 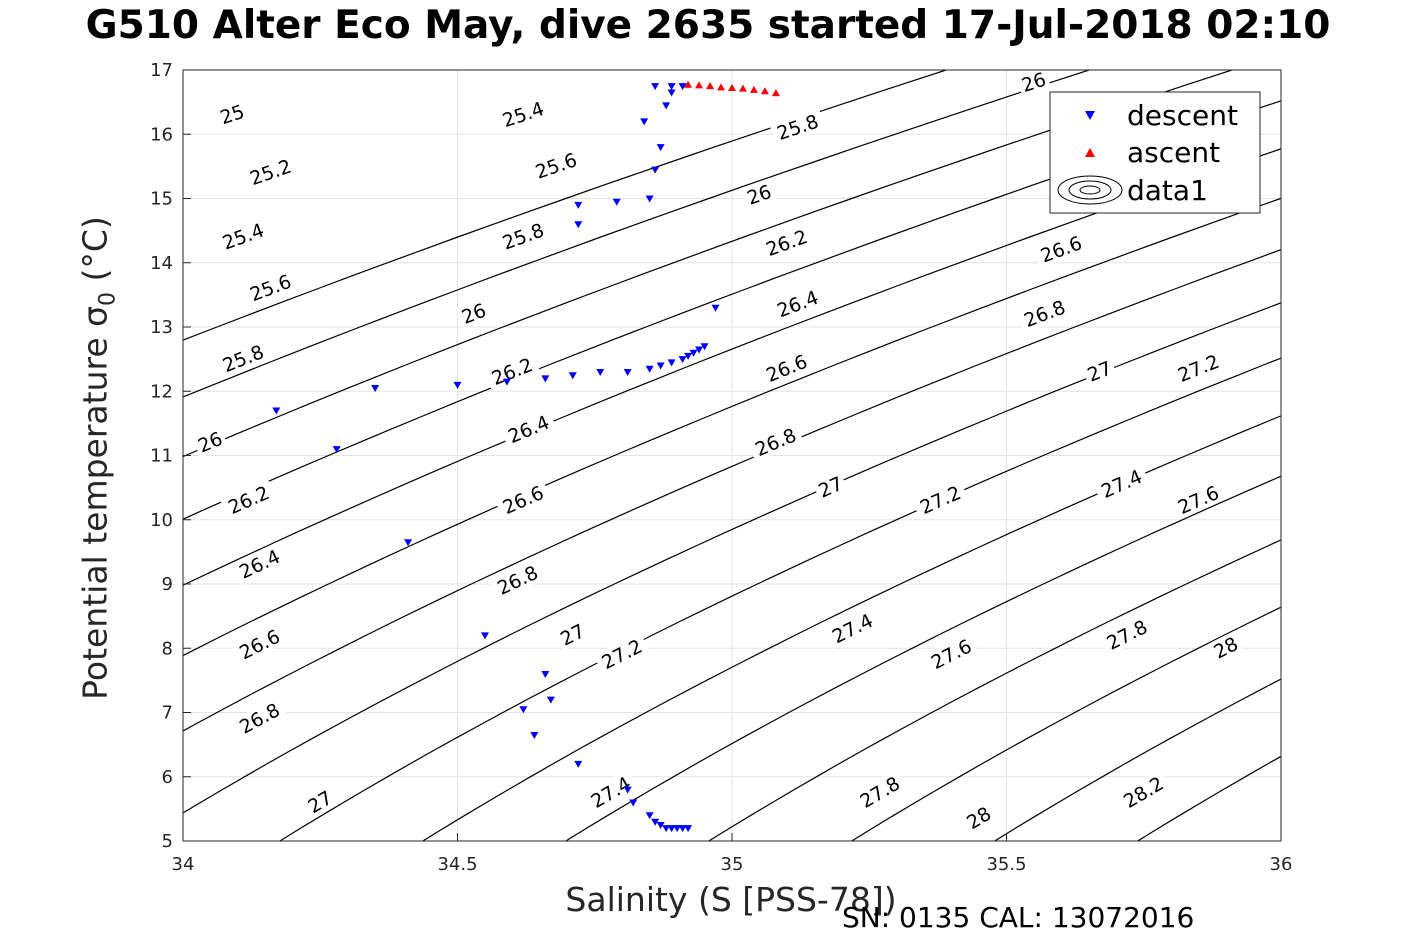 I want to click on contour-label: 26, so click(x=1033, y=81).